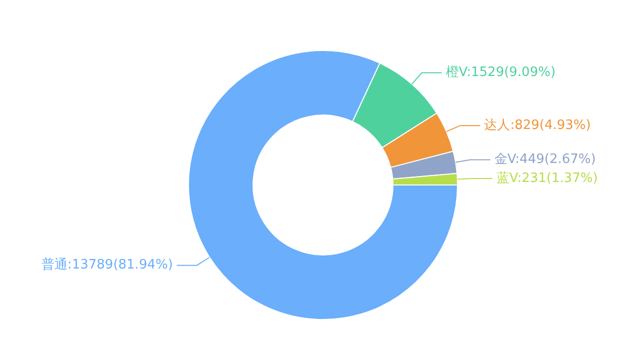 The width and height of the screenshot is (640, 359). What do you see at coordinates (545, 160) in the screenshot?
I see `slice-label: 金V:449(2.67%)` at bounding box center [545, 160].